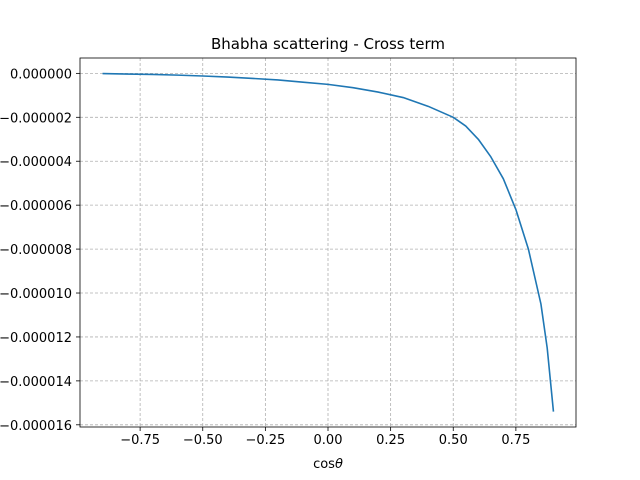 The image size is (640, 480). I want to click on x-tick-label: 0.00, so click(328, 440).